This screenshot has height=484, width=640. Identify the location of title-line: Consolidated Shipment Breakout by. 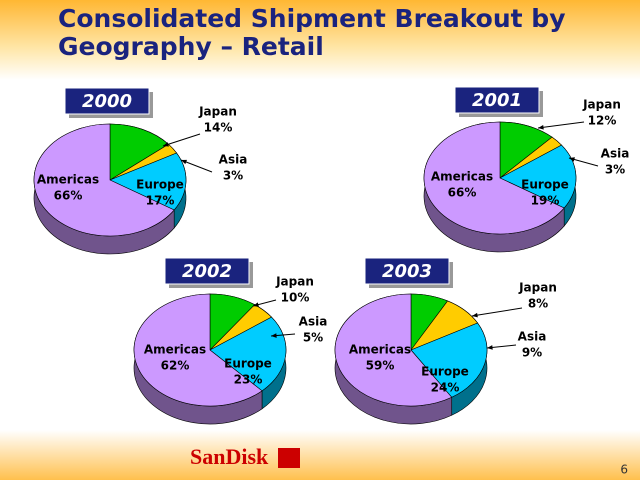
(312, 18).